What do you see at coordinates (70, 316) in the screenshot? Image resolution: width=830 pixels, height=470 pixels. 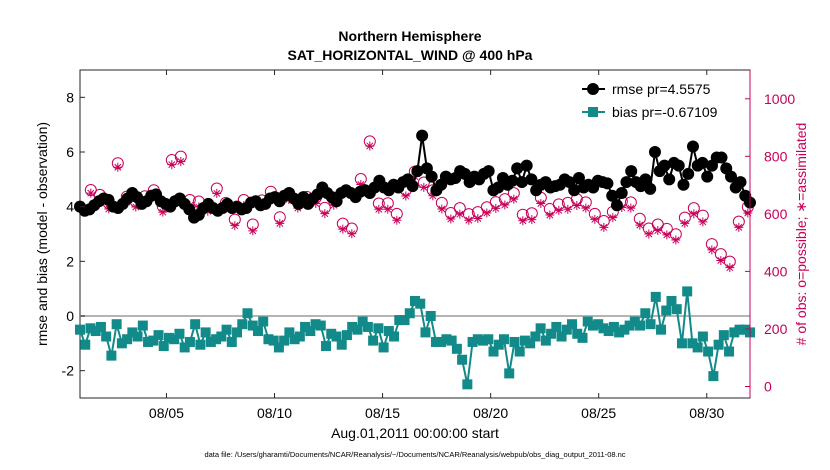 I see `y-tick-label-left: 0` at bounding box center [70, 316].